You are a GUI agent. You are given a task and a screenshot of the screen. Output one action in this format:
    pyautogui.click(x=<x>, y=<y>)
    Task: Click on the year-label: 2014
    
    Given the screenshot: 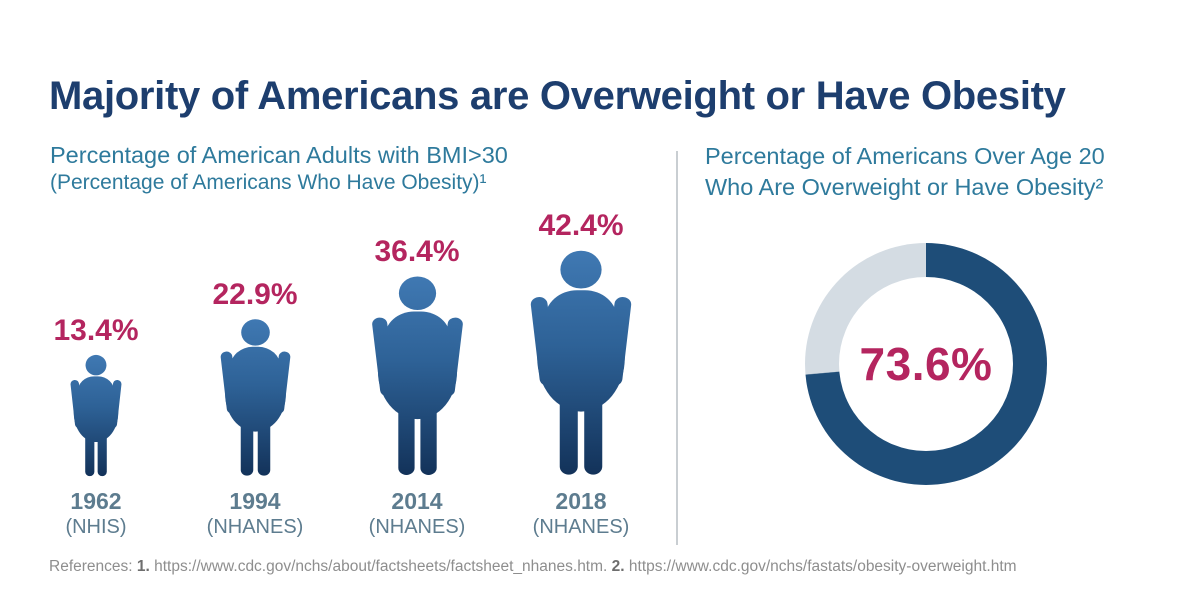 What is the action you would take?
    pyautogui.click(x=417, y=501)
    